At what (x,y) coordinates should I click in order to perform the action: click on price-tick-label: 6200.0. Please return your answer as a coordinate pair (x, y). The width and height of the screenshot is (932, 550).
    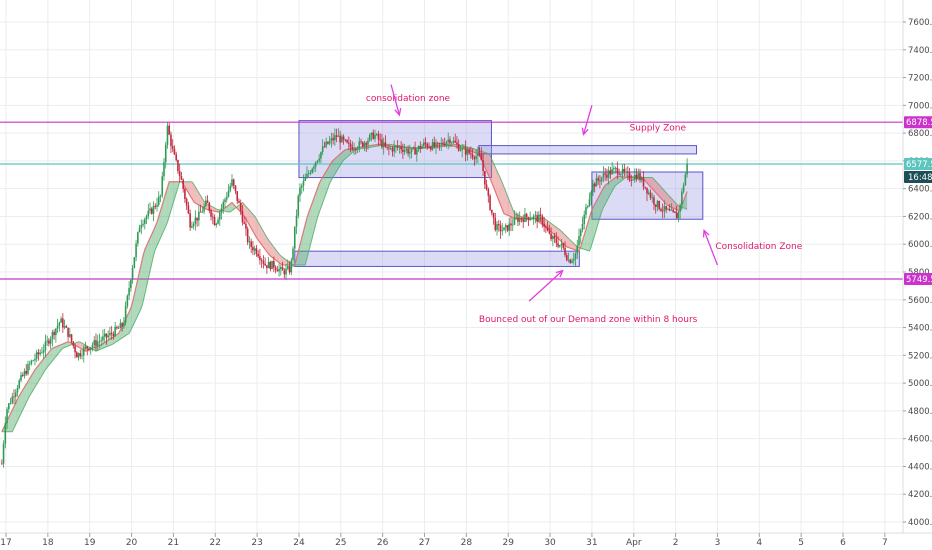
    Looking at the image, I should click on (920, 217).